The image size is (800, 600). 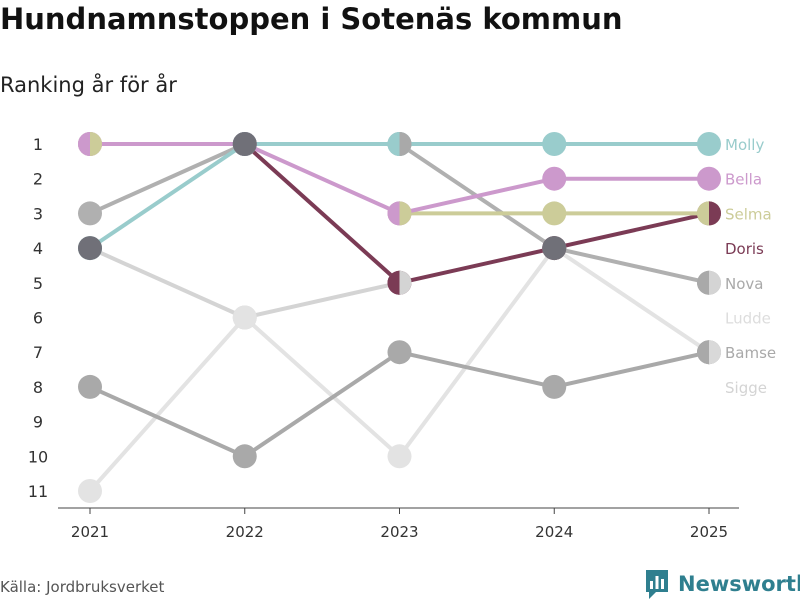 What do you see at coordinates (477, 196) in the screenshot?
I see `line-bella-2023` at bounding box center [477, 196].